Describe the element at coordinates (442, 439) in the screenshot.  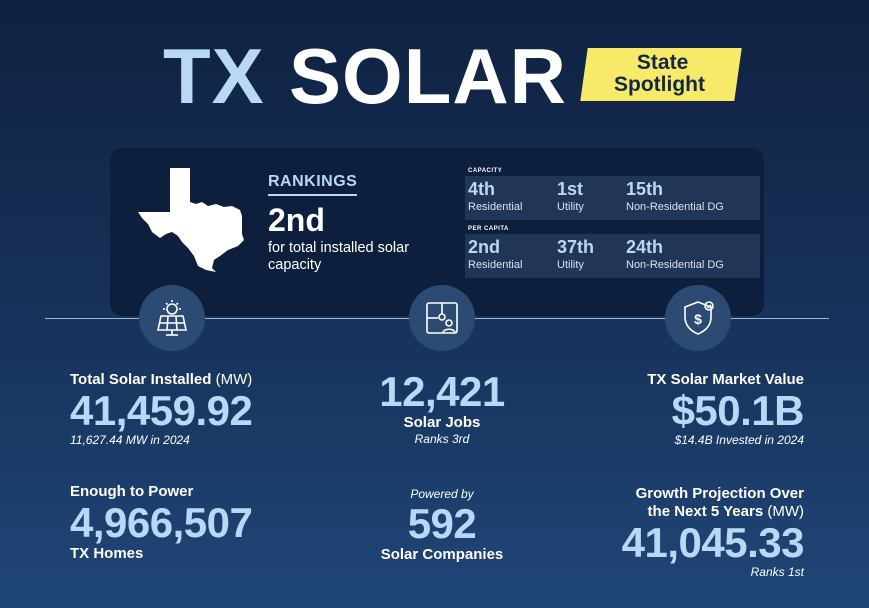
I see `jobs-note: Ranks 3rd` at that location.